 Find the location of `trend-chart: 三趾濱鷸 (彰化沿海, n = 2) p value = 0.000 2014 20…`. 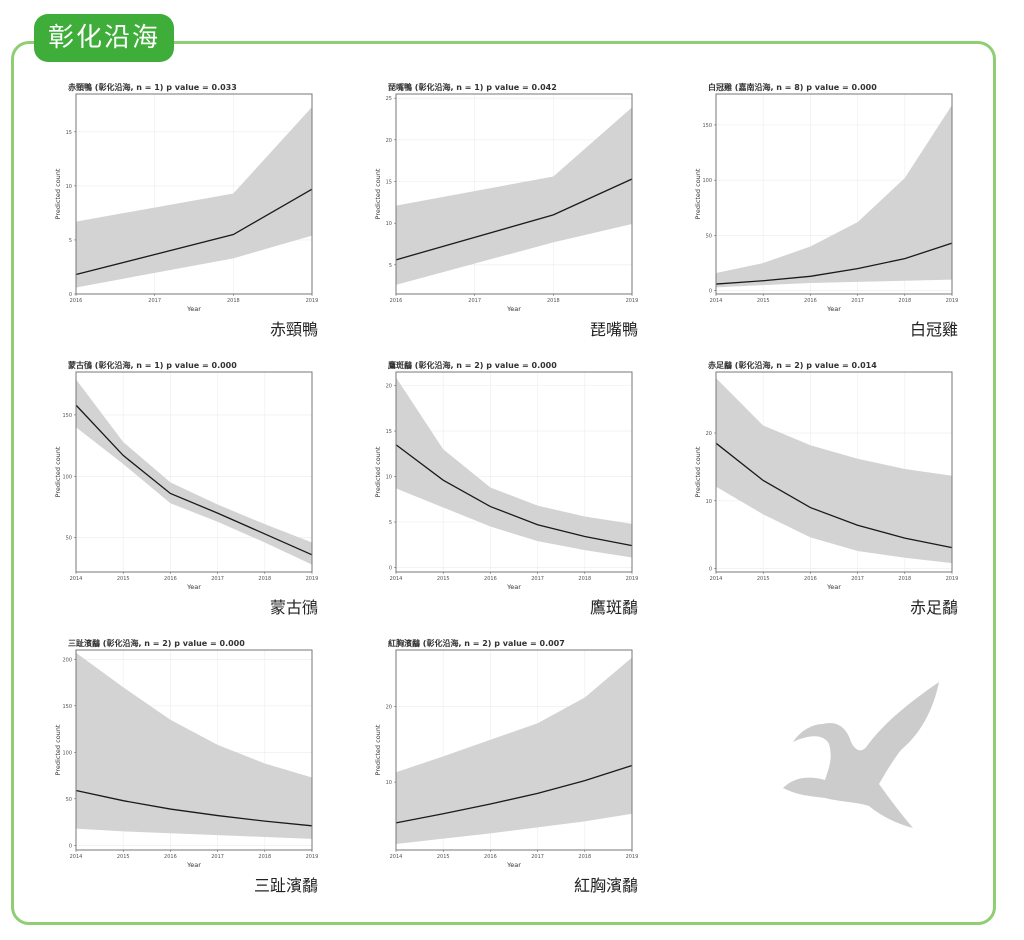

trend-chart: 三趾濱鷸 (彰化沿海, n = 2) p value = 0.000 2014 20… is located at coordinates (186, 753).